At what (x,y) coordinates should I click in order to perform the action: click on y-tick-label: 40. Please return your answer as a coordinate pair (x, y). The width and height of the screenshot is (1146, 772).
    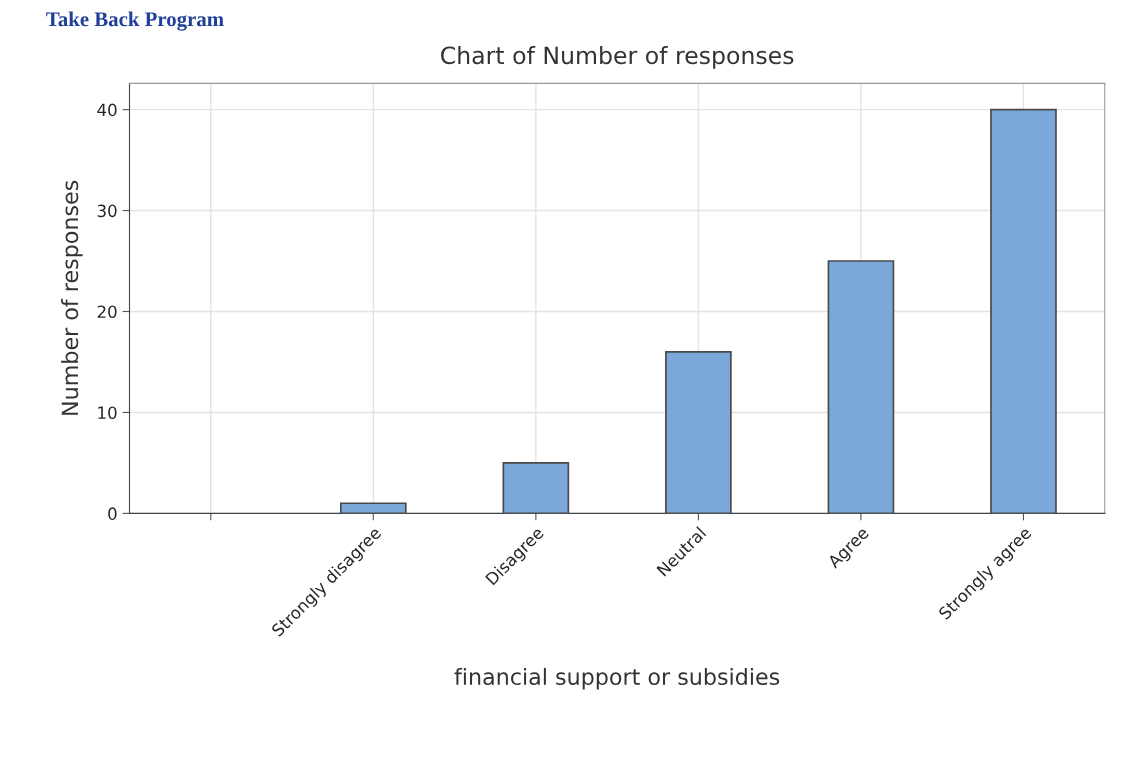
    Looking at the image, I should click on (107, 110).